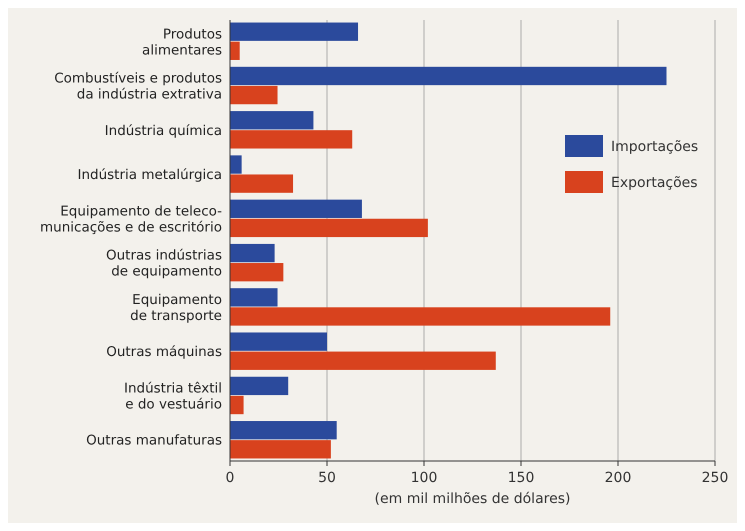  I want to click on y-tick-label: Indústria química, so click(163, 130).